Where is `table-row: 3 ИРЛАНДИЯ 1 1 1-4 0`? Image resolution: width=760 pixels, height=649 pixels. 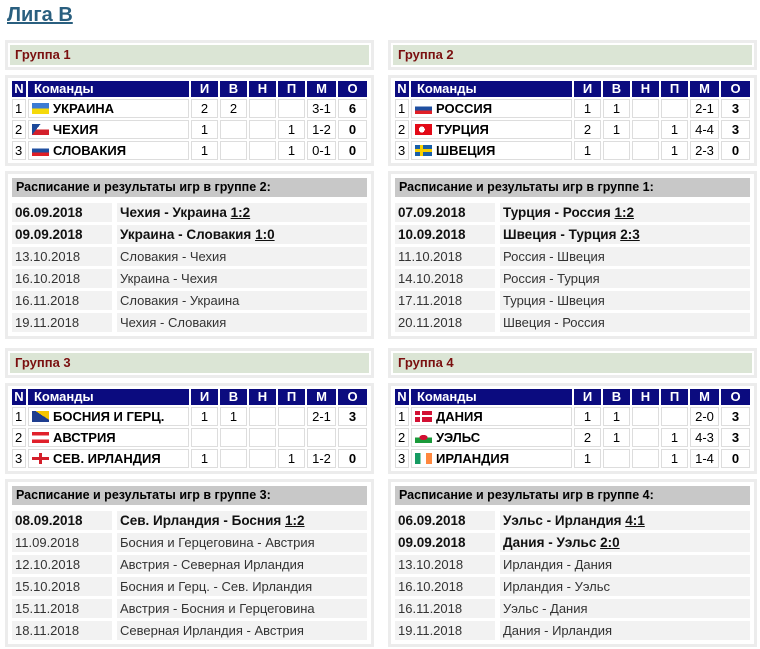 table-row: 3 ИРЛАНДИЯ 1 1 1-4 0 is located at coordinates (572, 458).